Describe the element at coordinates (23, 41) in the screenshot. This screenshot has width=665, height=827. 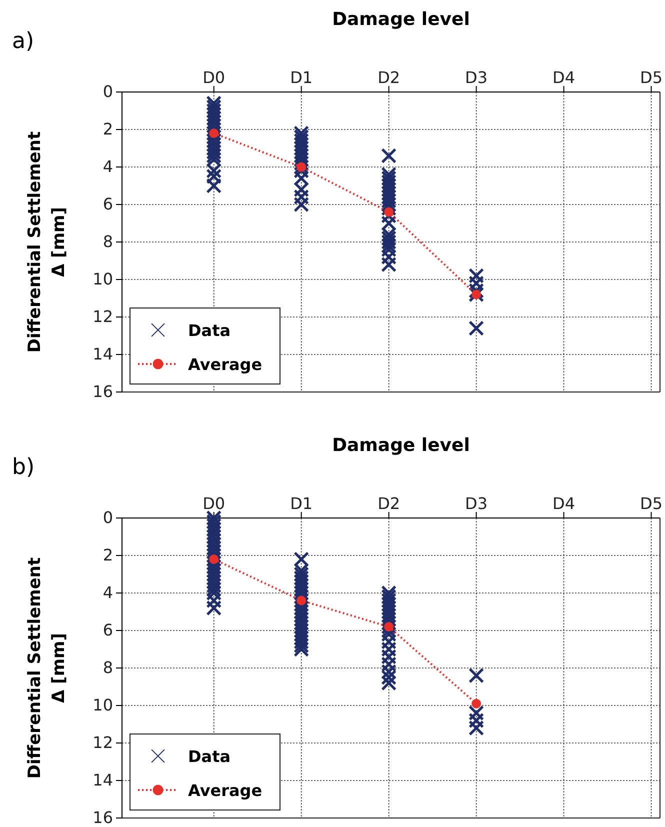
I see `text: a)` at that location.